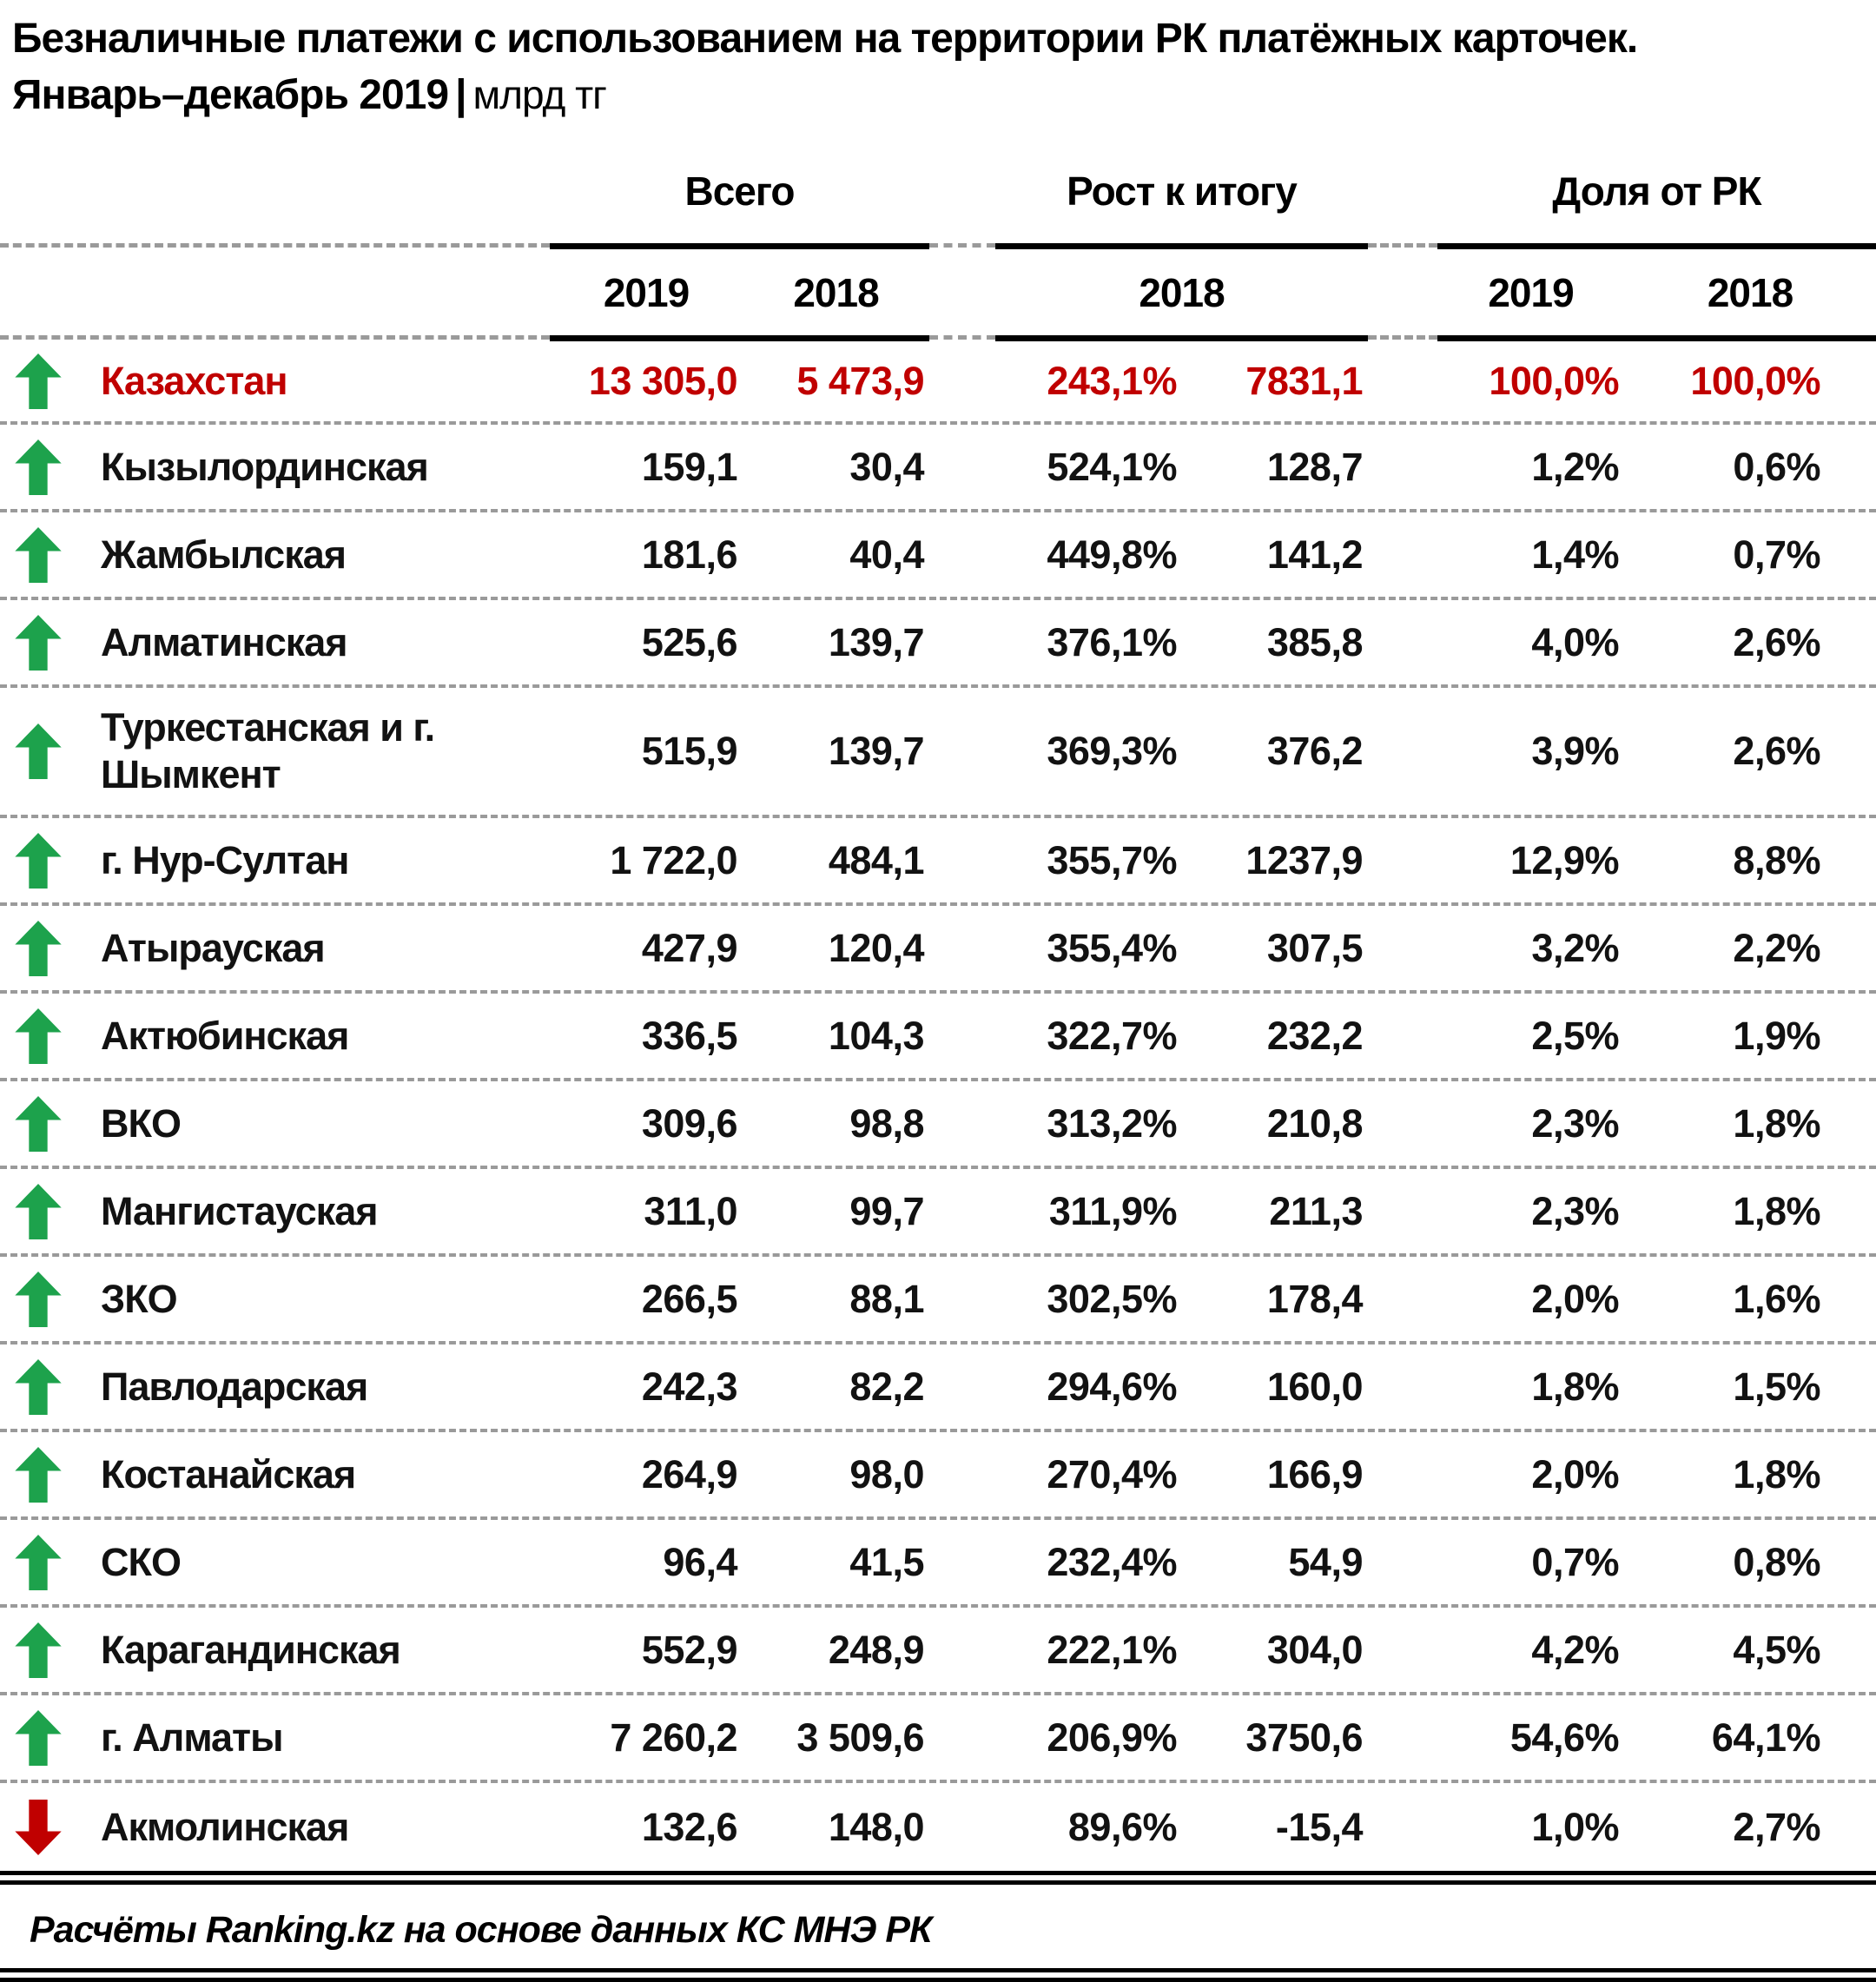 This screenshot has height=1982, width=1876. I want to click on region-name: Акмолинская, so click(225, 1826).